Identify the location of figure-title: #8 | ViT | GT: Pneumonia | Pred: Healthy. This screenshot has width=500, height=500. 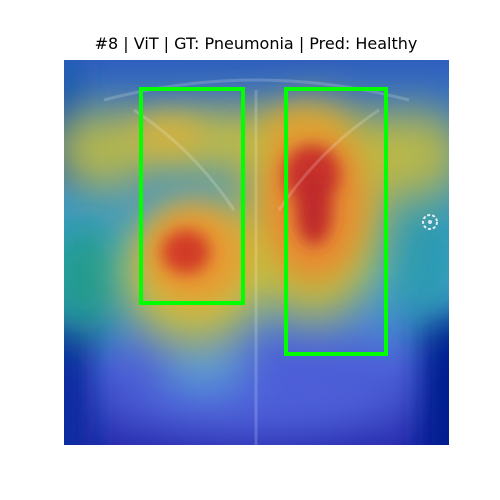
(256, 43).